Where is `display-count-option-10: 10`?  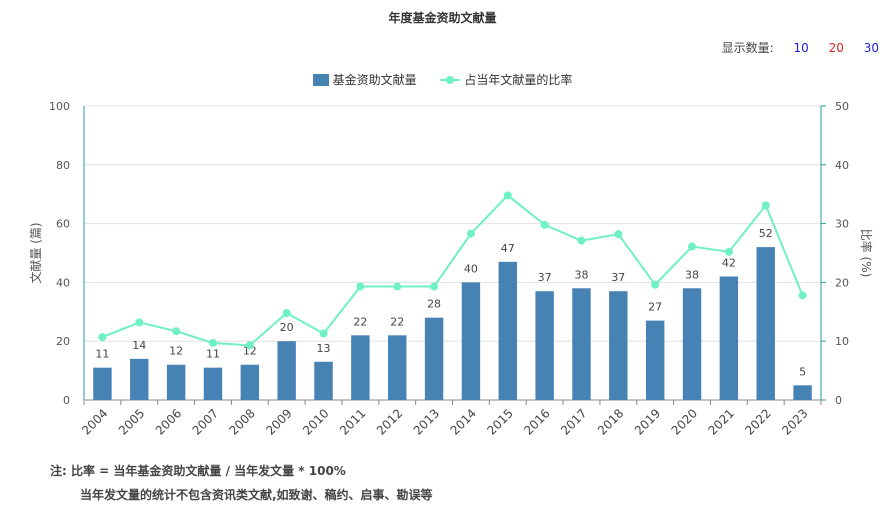
display-count-option-10: 10 is located at coordinates (801, 48).